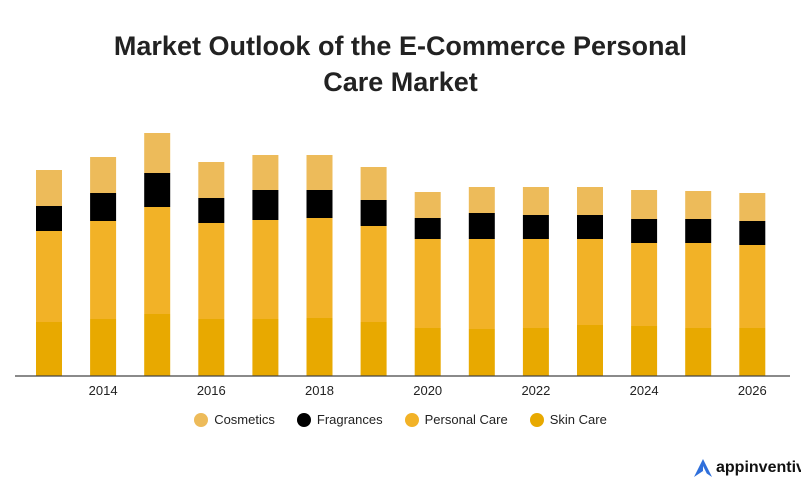 This screenshot has width=801, height=501. I want to click on bar-fragrances-2019, so click(373, 213).